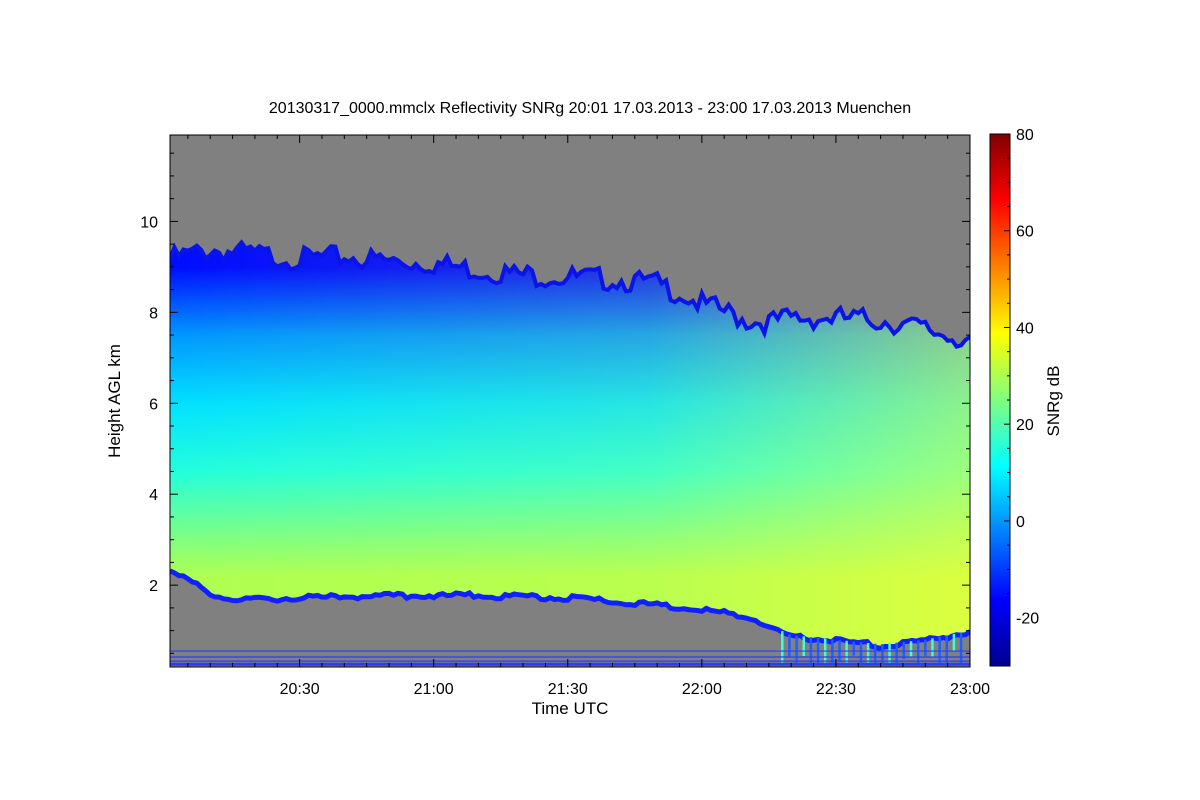 Image resolution: width=1200 pixels, height=800 pixels. Describe the element at coordinates (836, 689) in the screenshot. I see `x-tick-label: 22:30` at that location.